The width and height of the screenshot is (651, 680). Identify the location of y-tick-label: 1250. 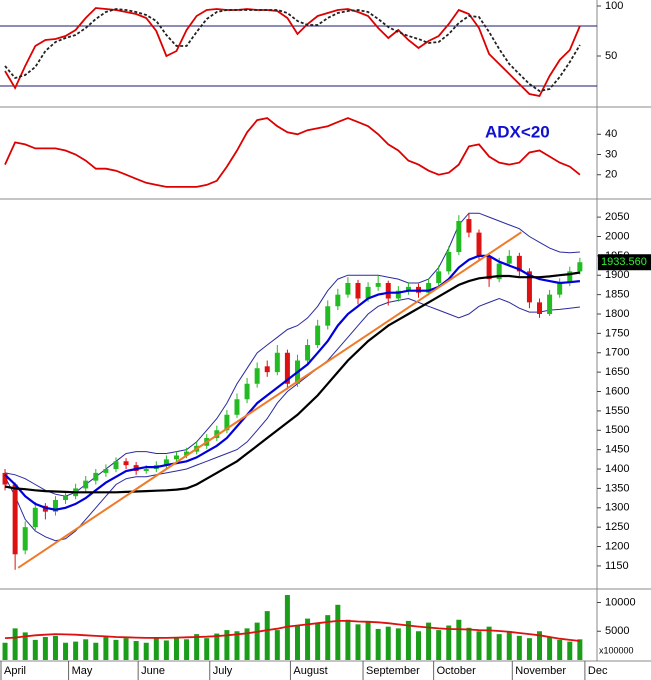
(617, 527).